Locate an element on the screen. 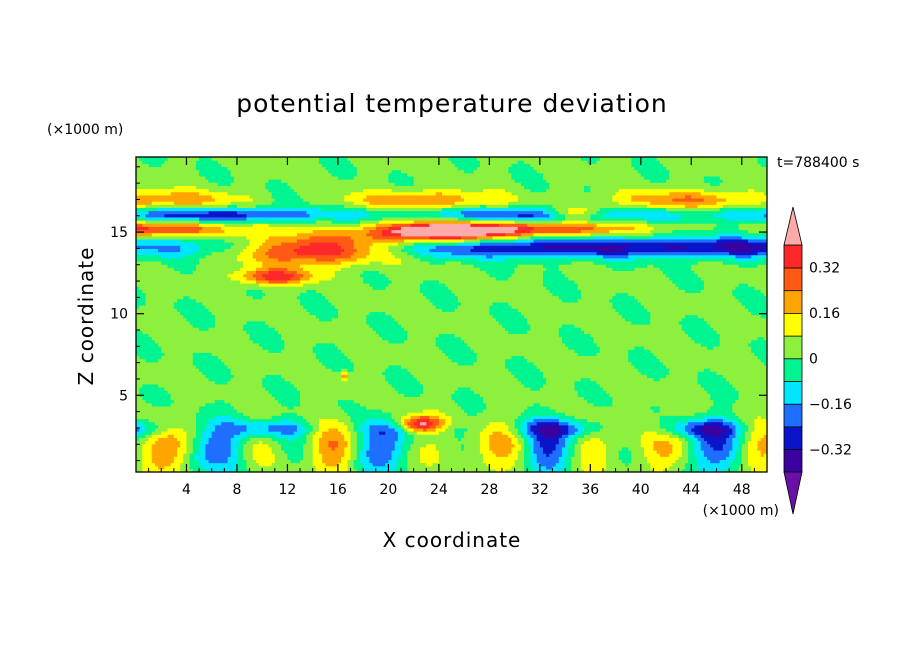 This screenshot has width=904, height=654. y-tick-label: 15 is located at coordinates (119, 233).